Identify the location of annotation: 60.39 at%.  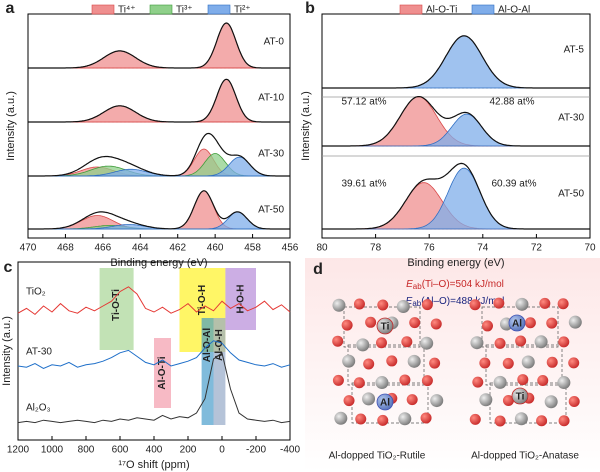
(513, 184).